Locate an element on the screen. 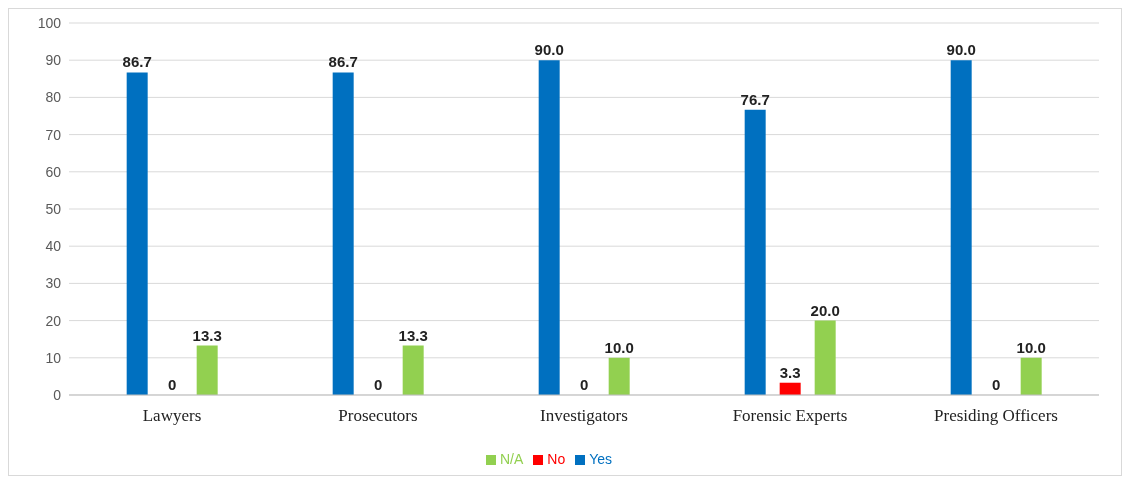 This screenshot has height=482, width=1130. legend-label: Yes is located at coordinates (601, 459).